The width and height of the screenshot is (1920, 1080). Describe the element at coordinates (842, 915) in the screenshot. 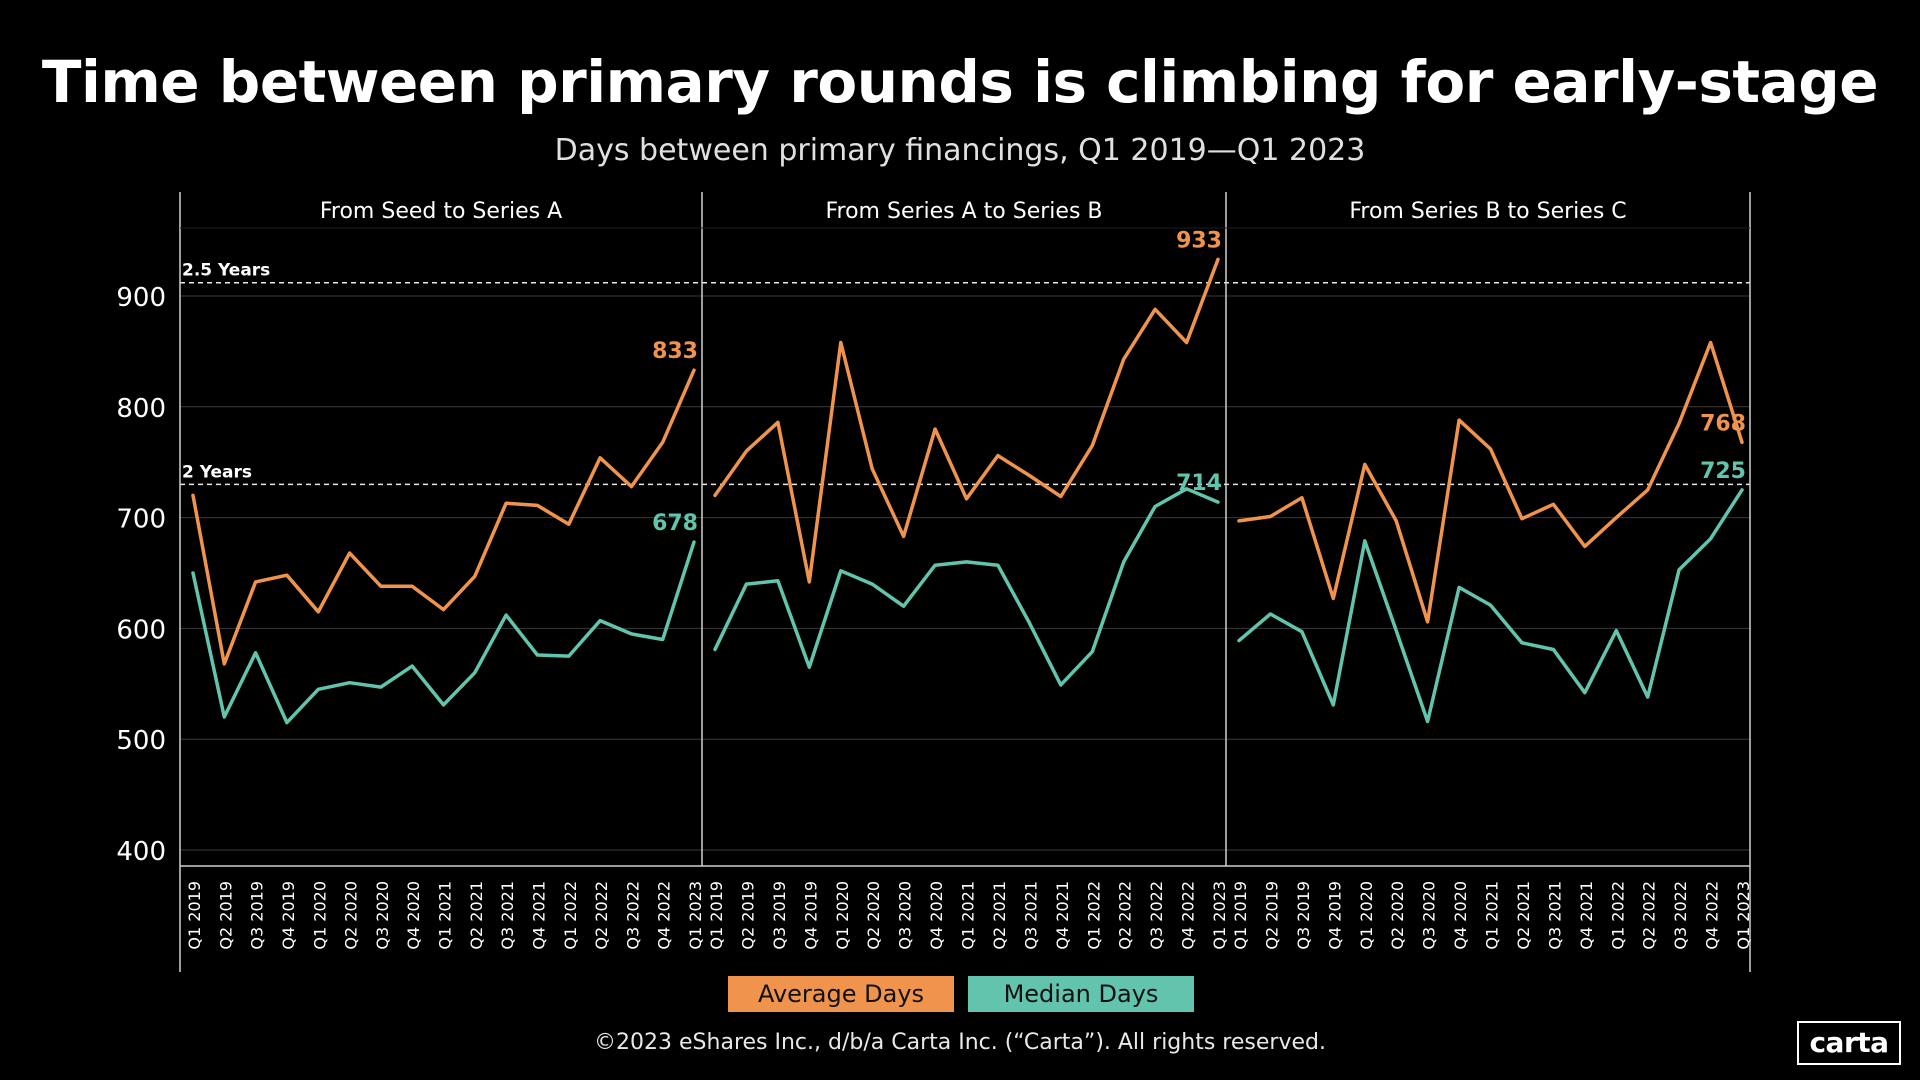

I see `x-tick-label-1-4: Q1 2020` at that location.